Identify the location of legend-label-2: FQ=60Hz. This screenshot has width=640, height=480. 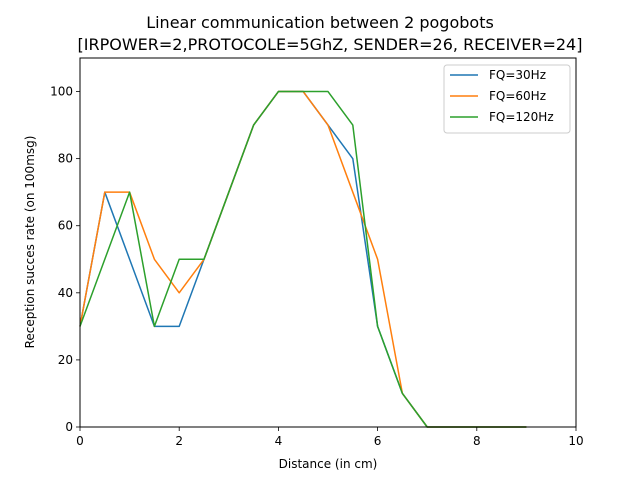
(517, 96).